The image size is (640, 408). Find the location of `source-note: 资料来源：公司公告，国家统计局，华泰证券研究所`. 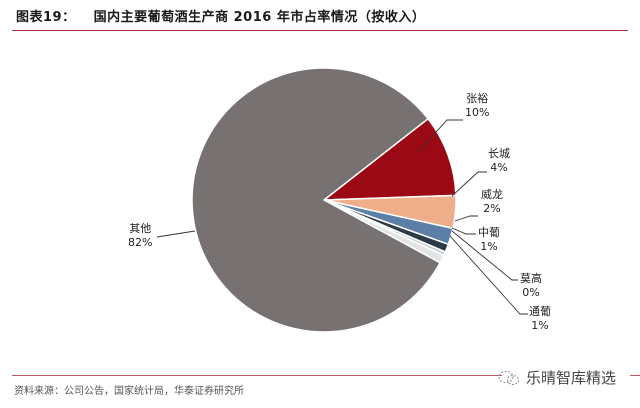

source-note: 资料来源：公司公告，国家统计局，华泰证券研究所 is located at coordinates (129, 391).